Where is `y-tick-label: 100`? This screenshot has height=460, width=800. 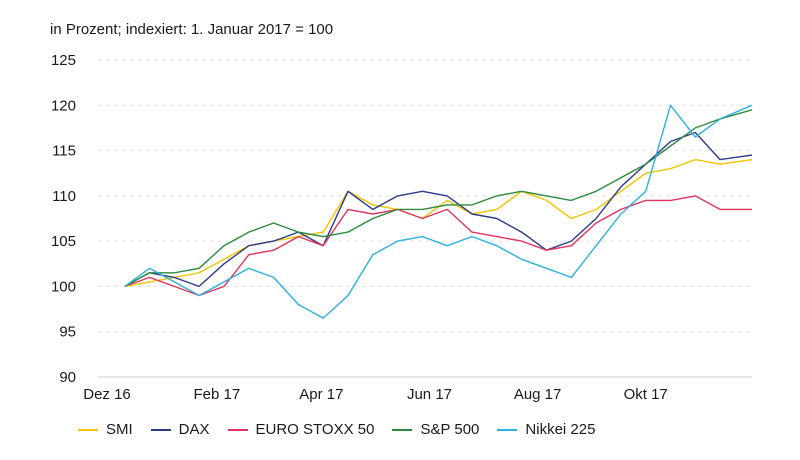
y-tick-label: 100 is located at coordinates (63, 286).